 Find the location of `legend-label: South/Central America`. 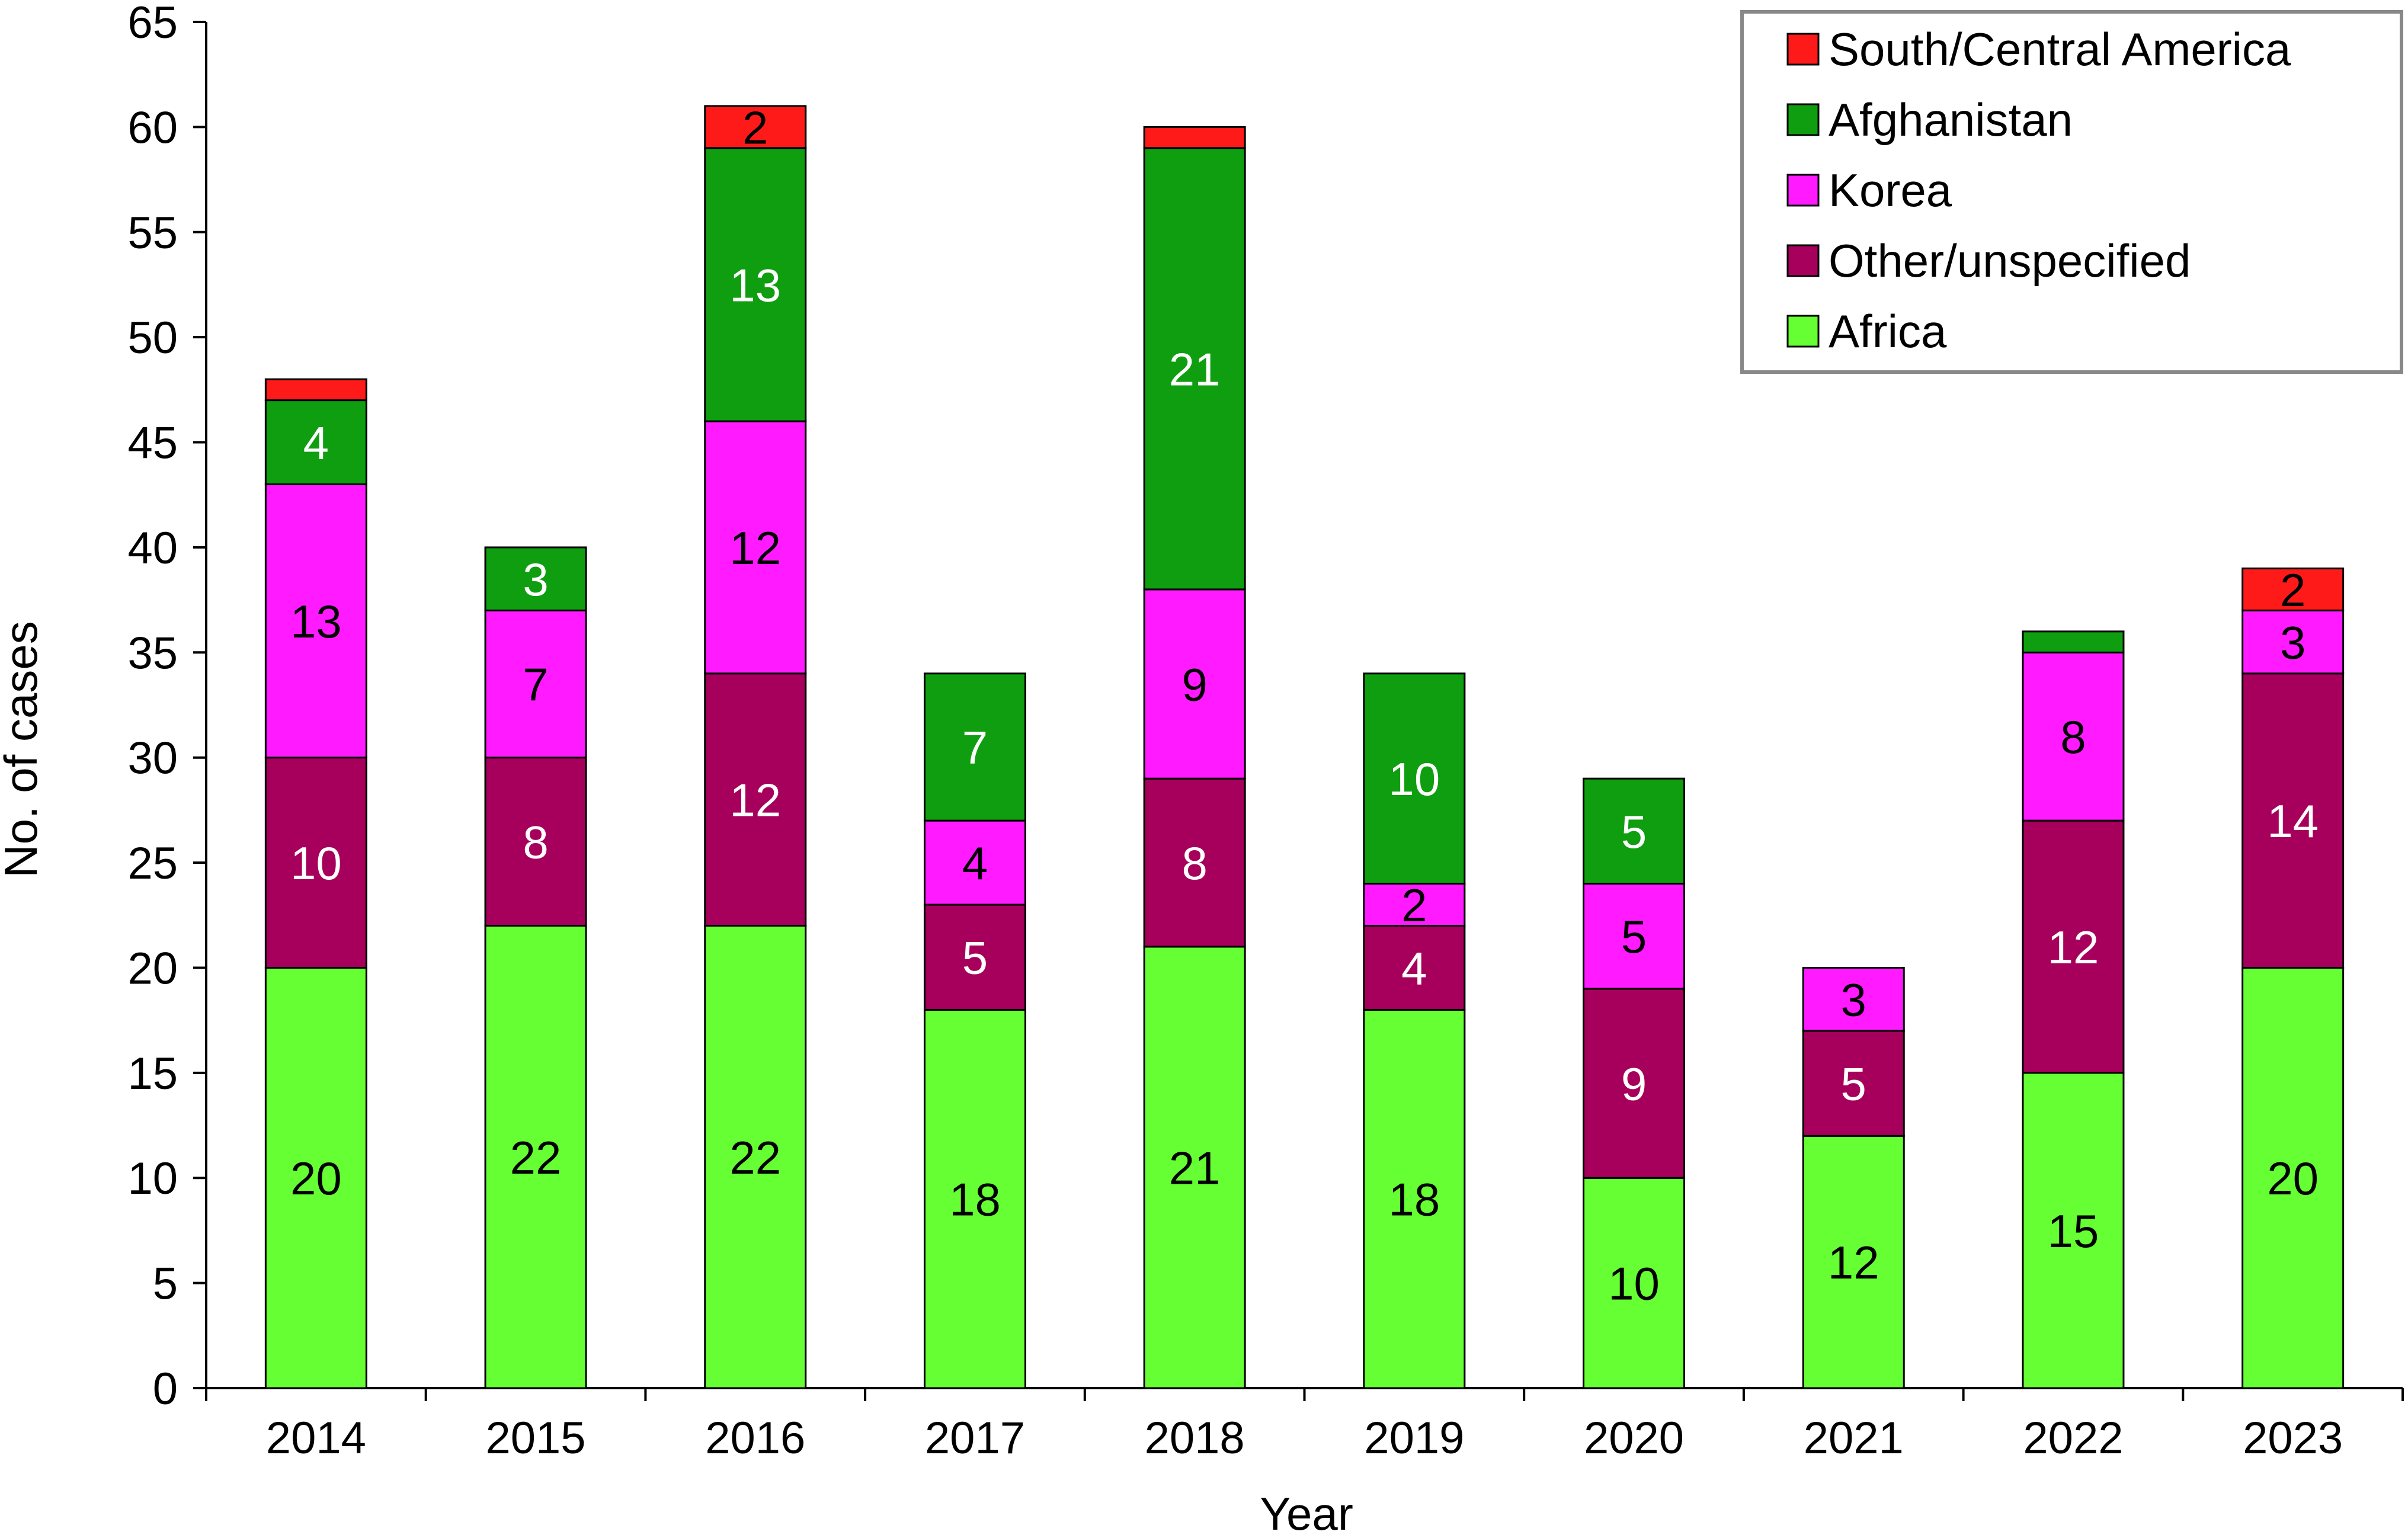

legend-label: South/Central America is located at coordinates (2060, 49).